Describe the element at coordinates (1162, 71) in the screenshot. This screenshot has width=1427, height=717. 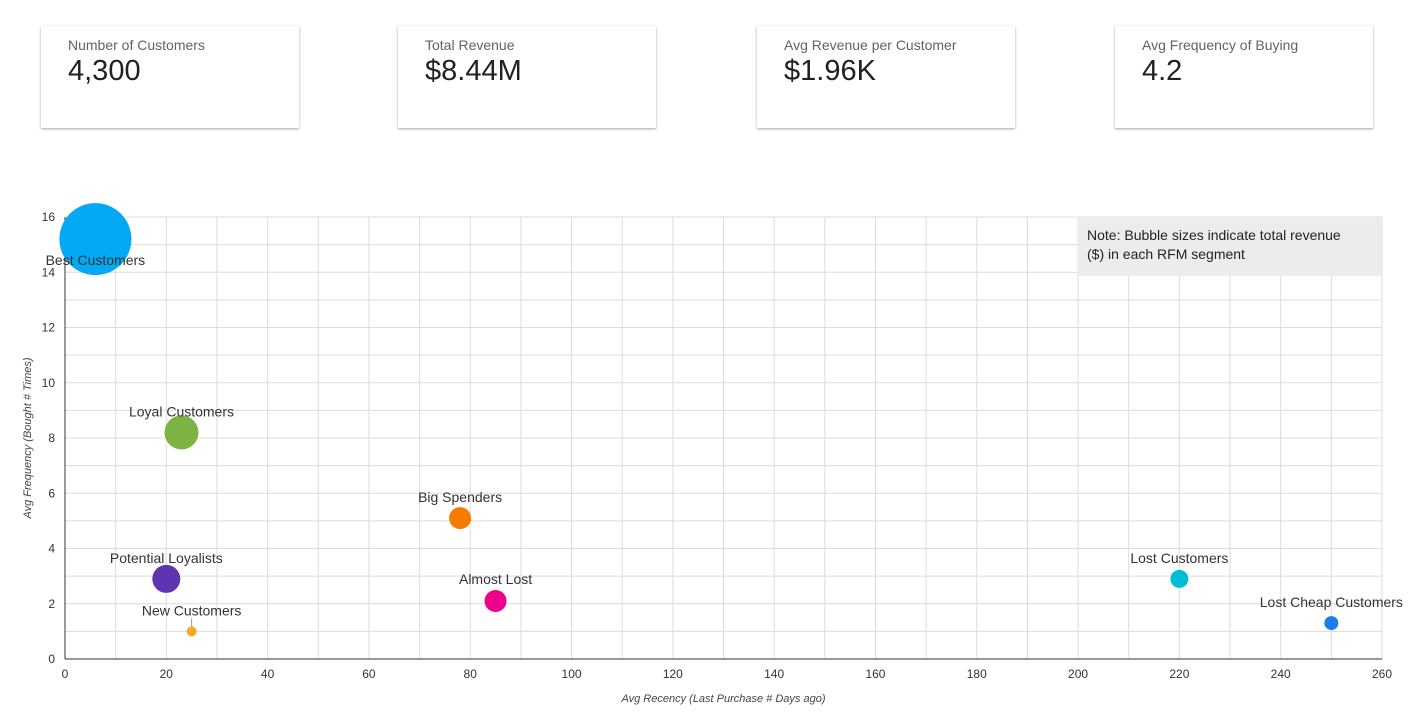
I see `kpi-value: 4.2` at that location.